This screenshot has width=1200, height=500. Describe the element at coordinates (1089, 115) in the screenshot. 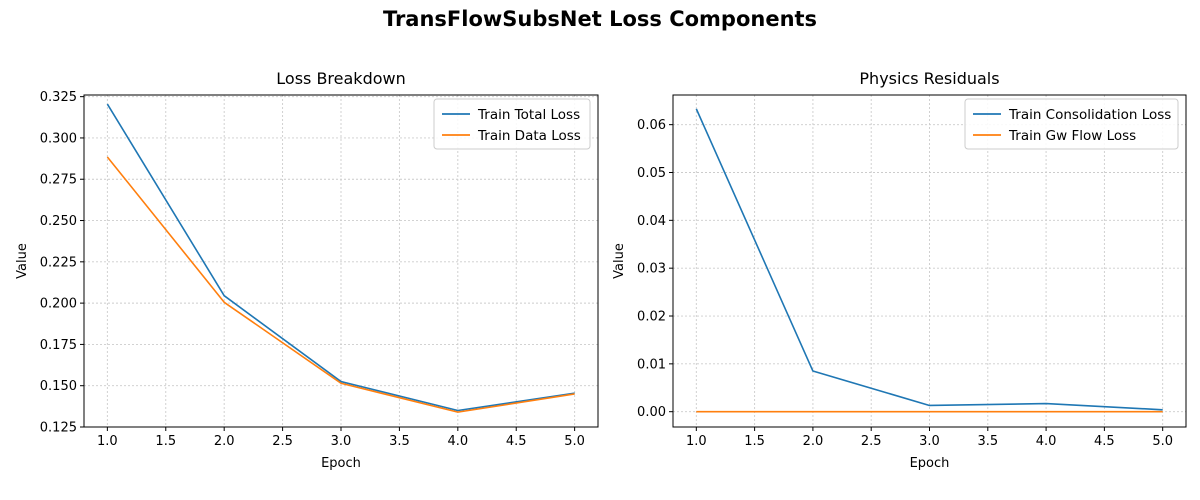

I see `legend-label: Train Consolidation Loss` at that location.